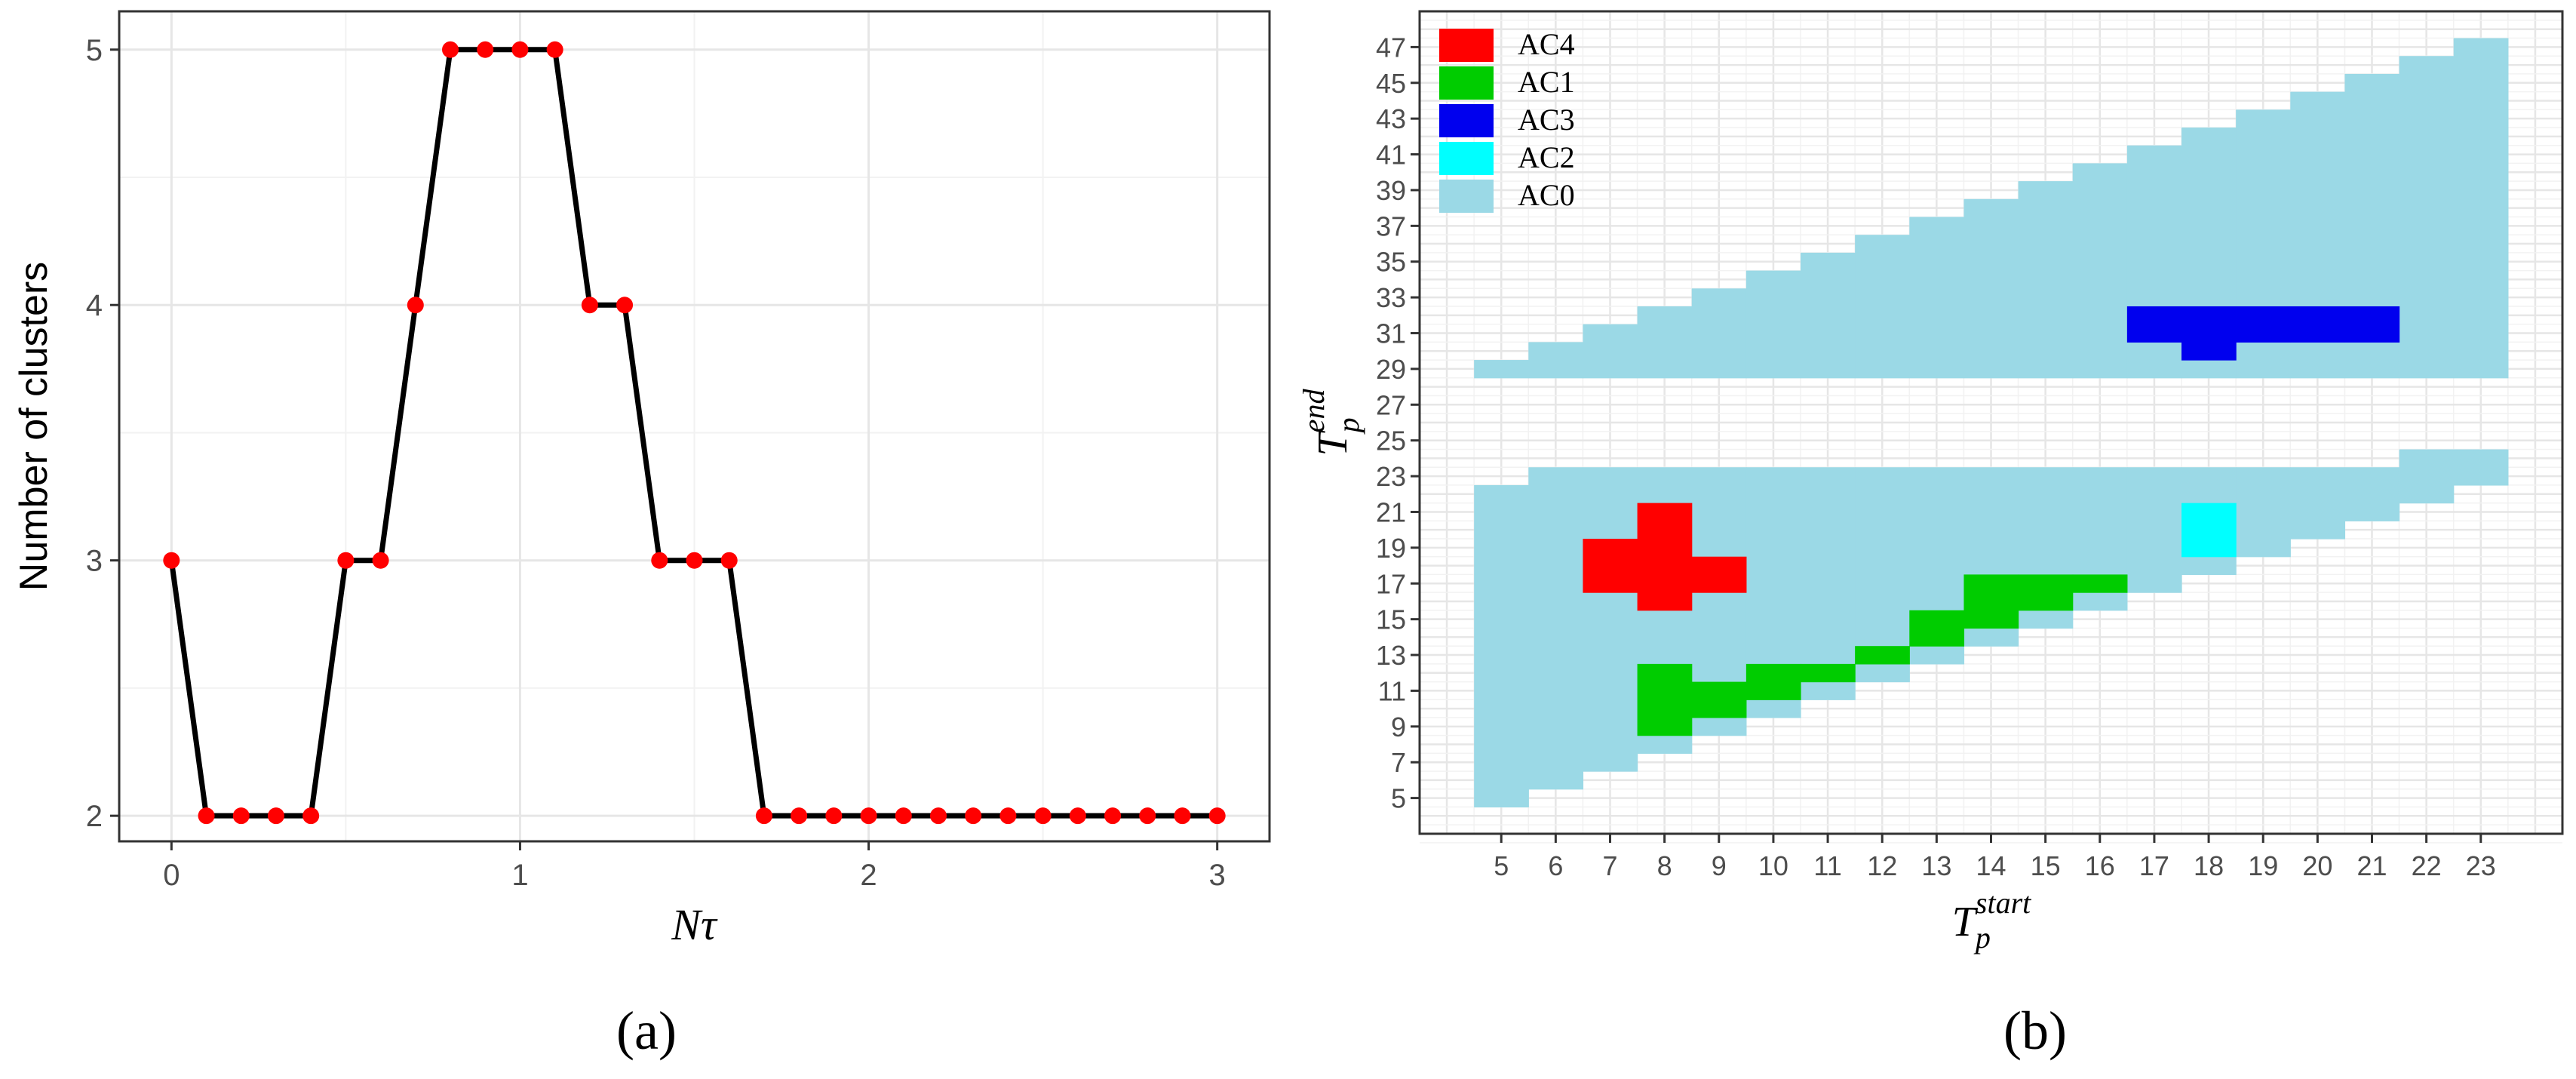  I want to click on panel-b-label: (b), so click(2035, 1031).